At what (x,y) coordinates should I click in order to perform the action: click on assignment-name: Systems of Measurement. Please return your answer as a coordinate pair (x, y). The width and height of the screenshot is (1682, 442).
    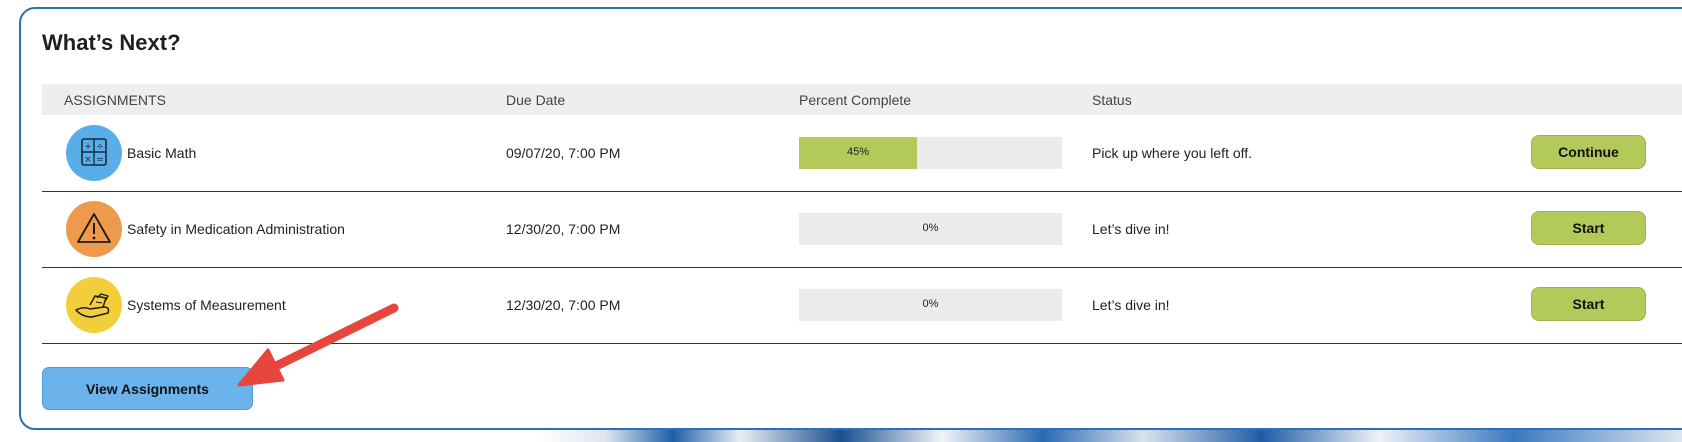
    Looking at the image, I should click on (206, 305).